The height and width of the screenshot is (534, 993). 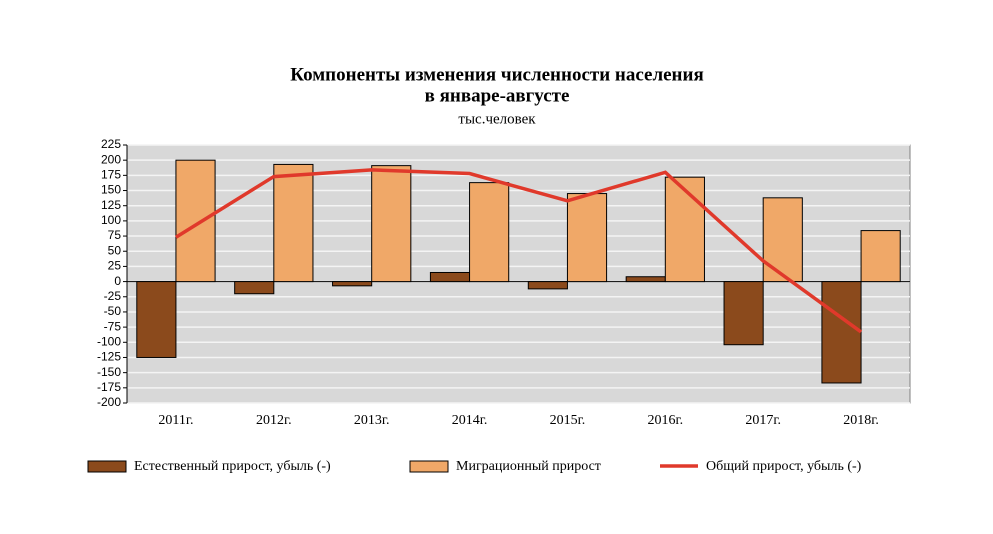 I want to click on x-tick-label: 2011г., so click(x=175, y=420).